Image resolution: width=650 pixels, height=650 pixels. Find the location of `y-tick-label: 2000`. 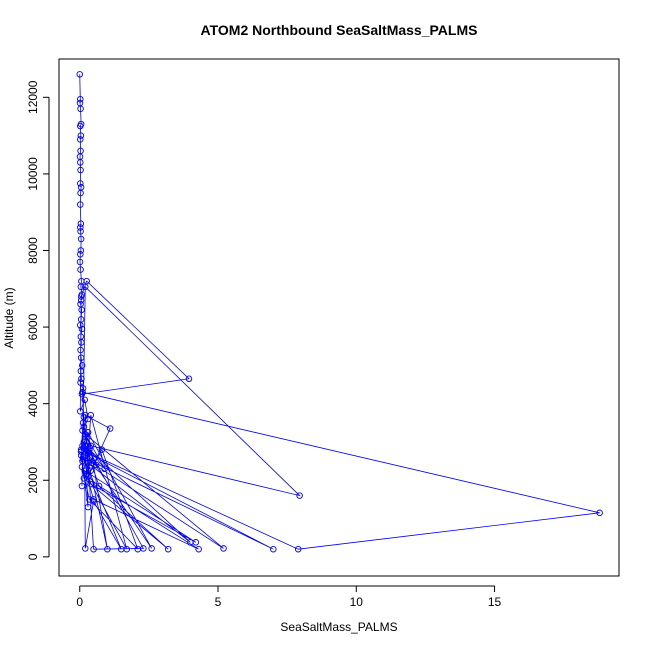

y-tick-label: 2000 is located at coordinates (33, 480).